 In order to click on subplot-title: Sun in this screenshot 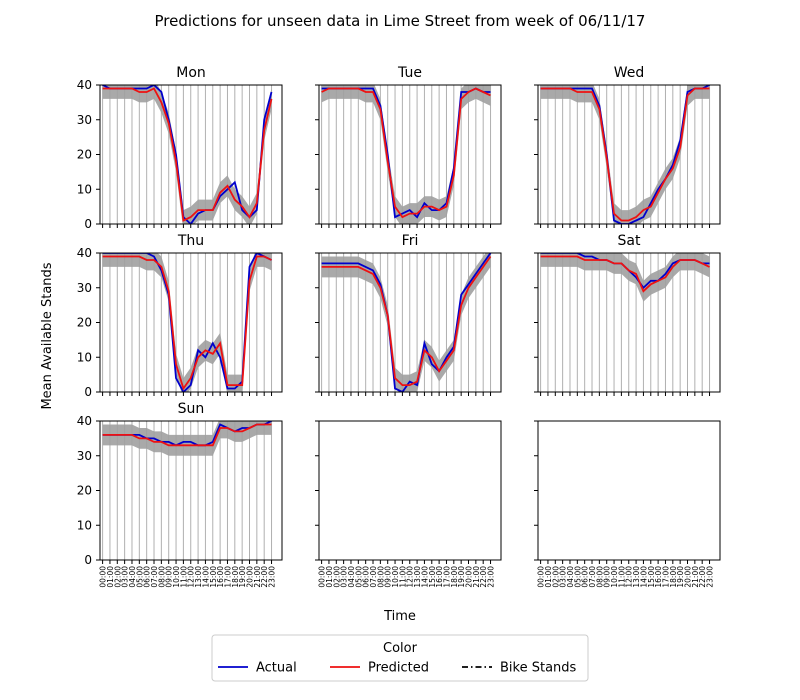, I will do `click(191, 409)`.